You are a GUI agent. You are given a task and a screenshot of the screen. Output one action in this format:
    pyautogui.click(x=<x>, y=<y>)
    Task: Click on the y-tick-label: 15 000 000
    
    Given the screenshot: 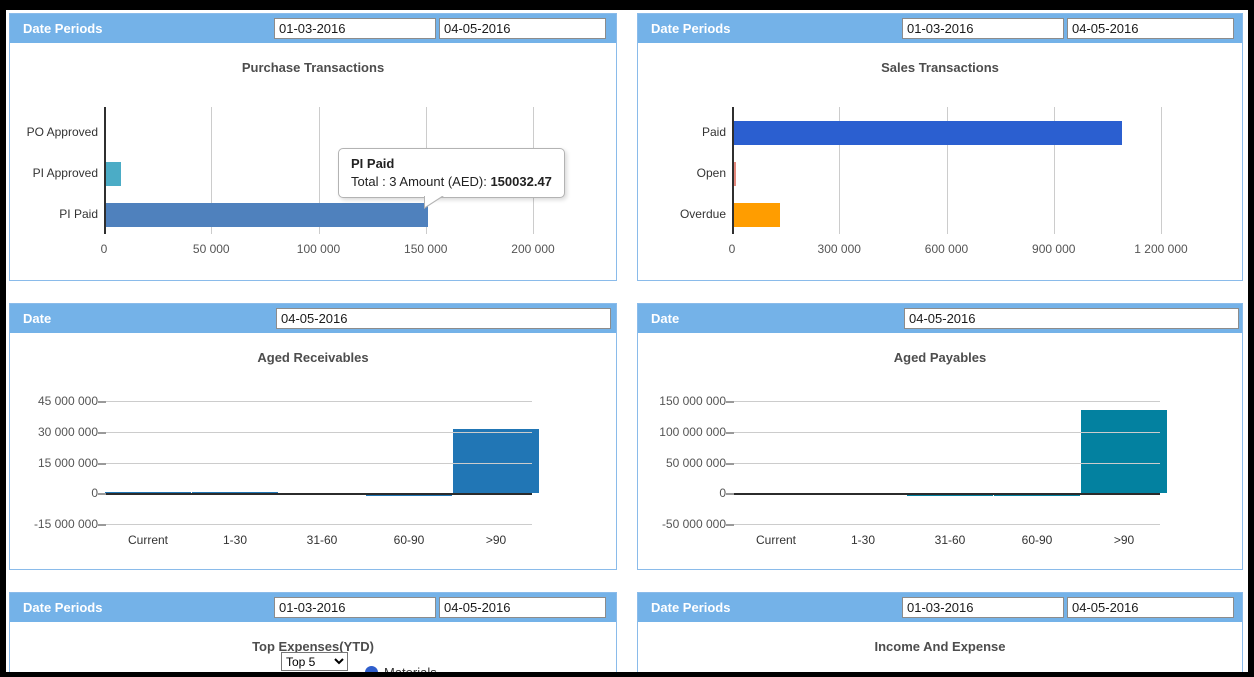 What is the action you would take?
    pyautogui.click(x=67, y=463)
    